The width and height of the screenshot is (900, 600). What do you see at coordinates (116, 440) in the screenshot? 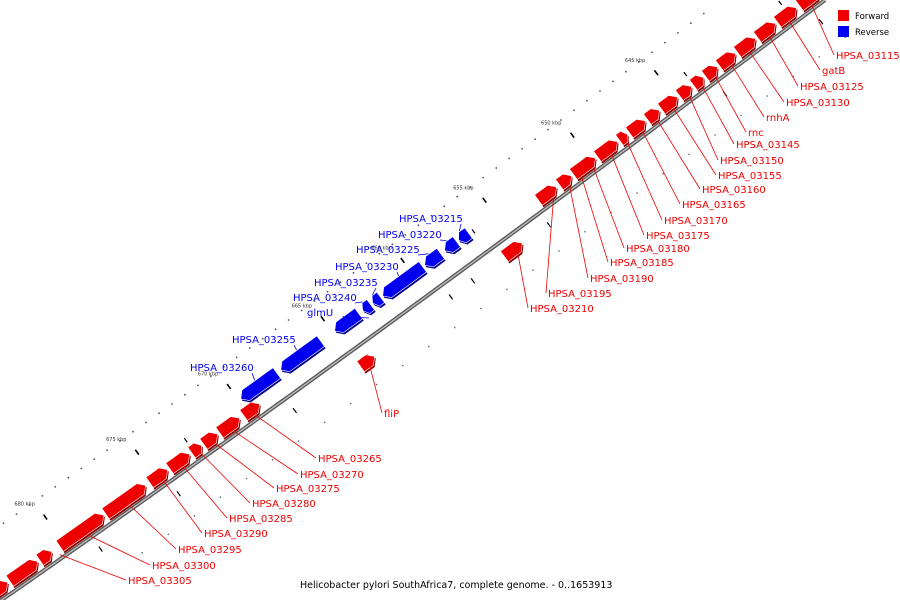
I see `kbp-tick-label: 675 kbp` at bounding box center [116, 440].